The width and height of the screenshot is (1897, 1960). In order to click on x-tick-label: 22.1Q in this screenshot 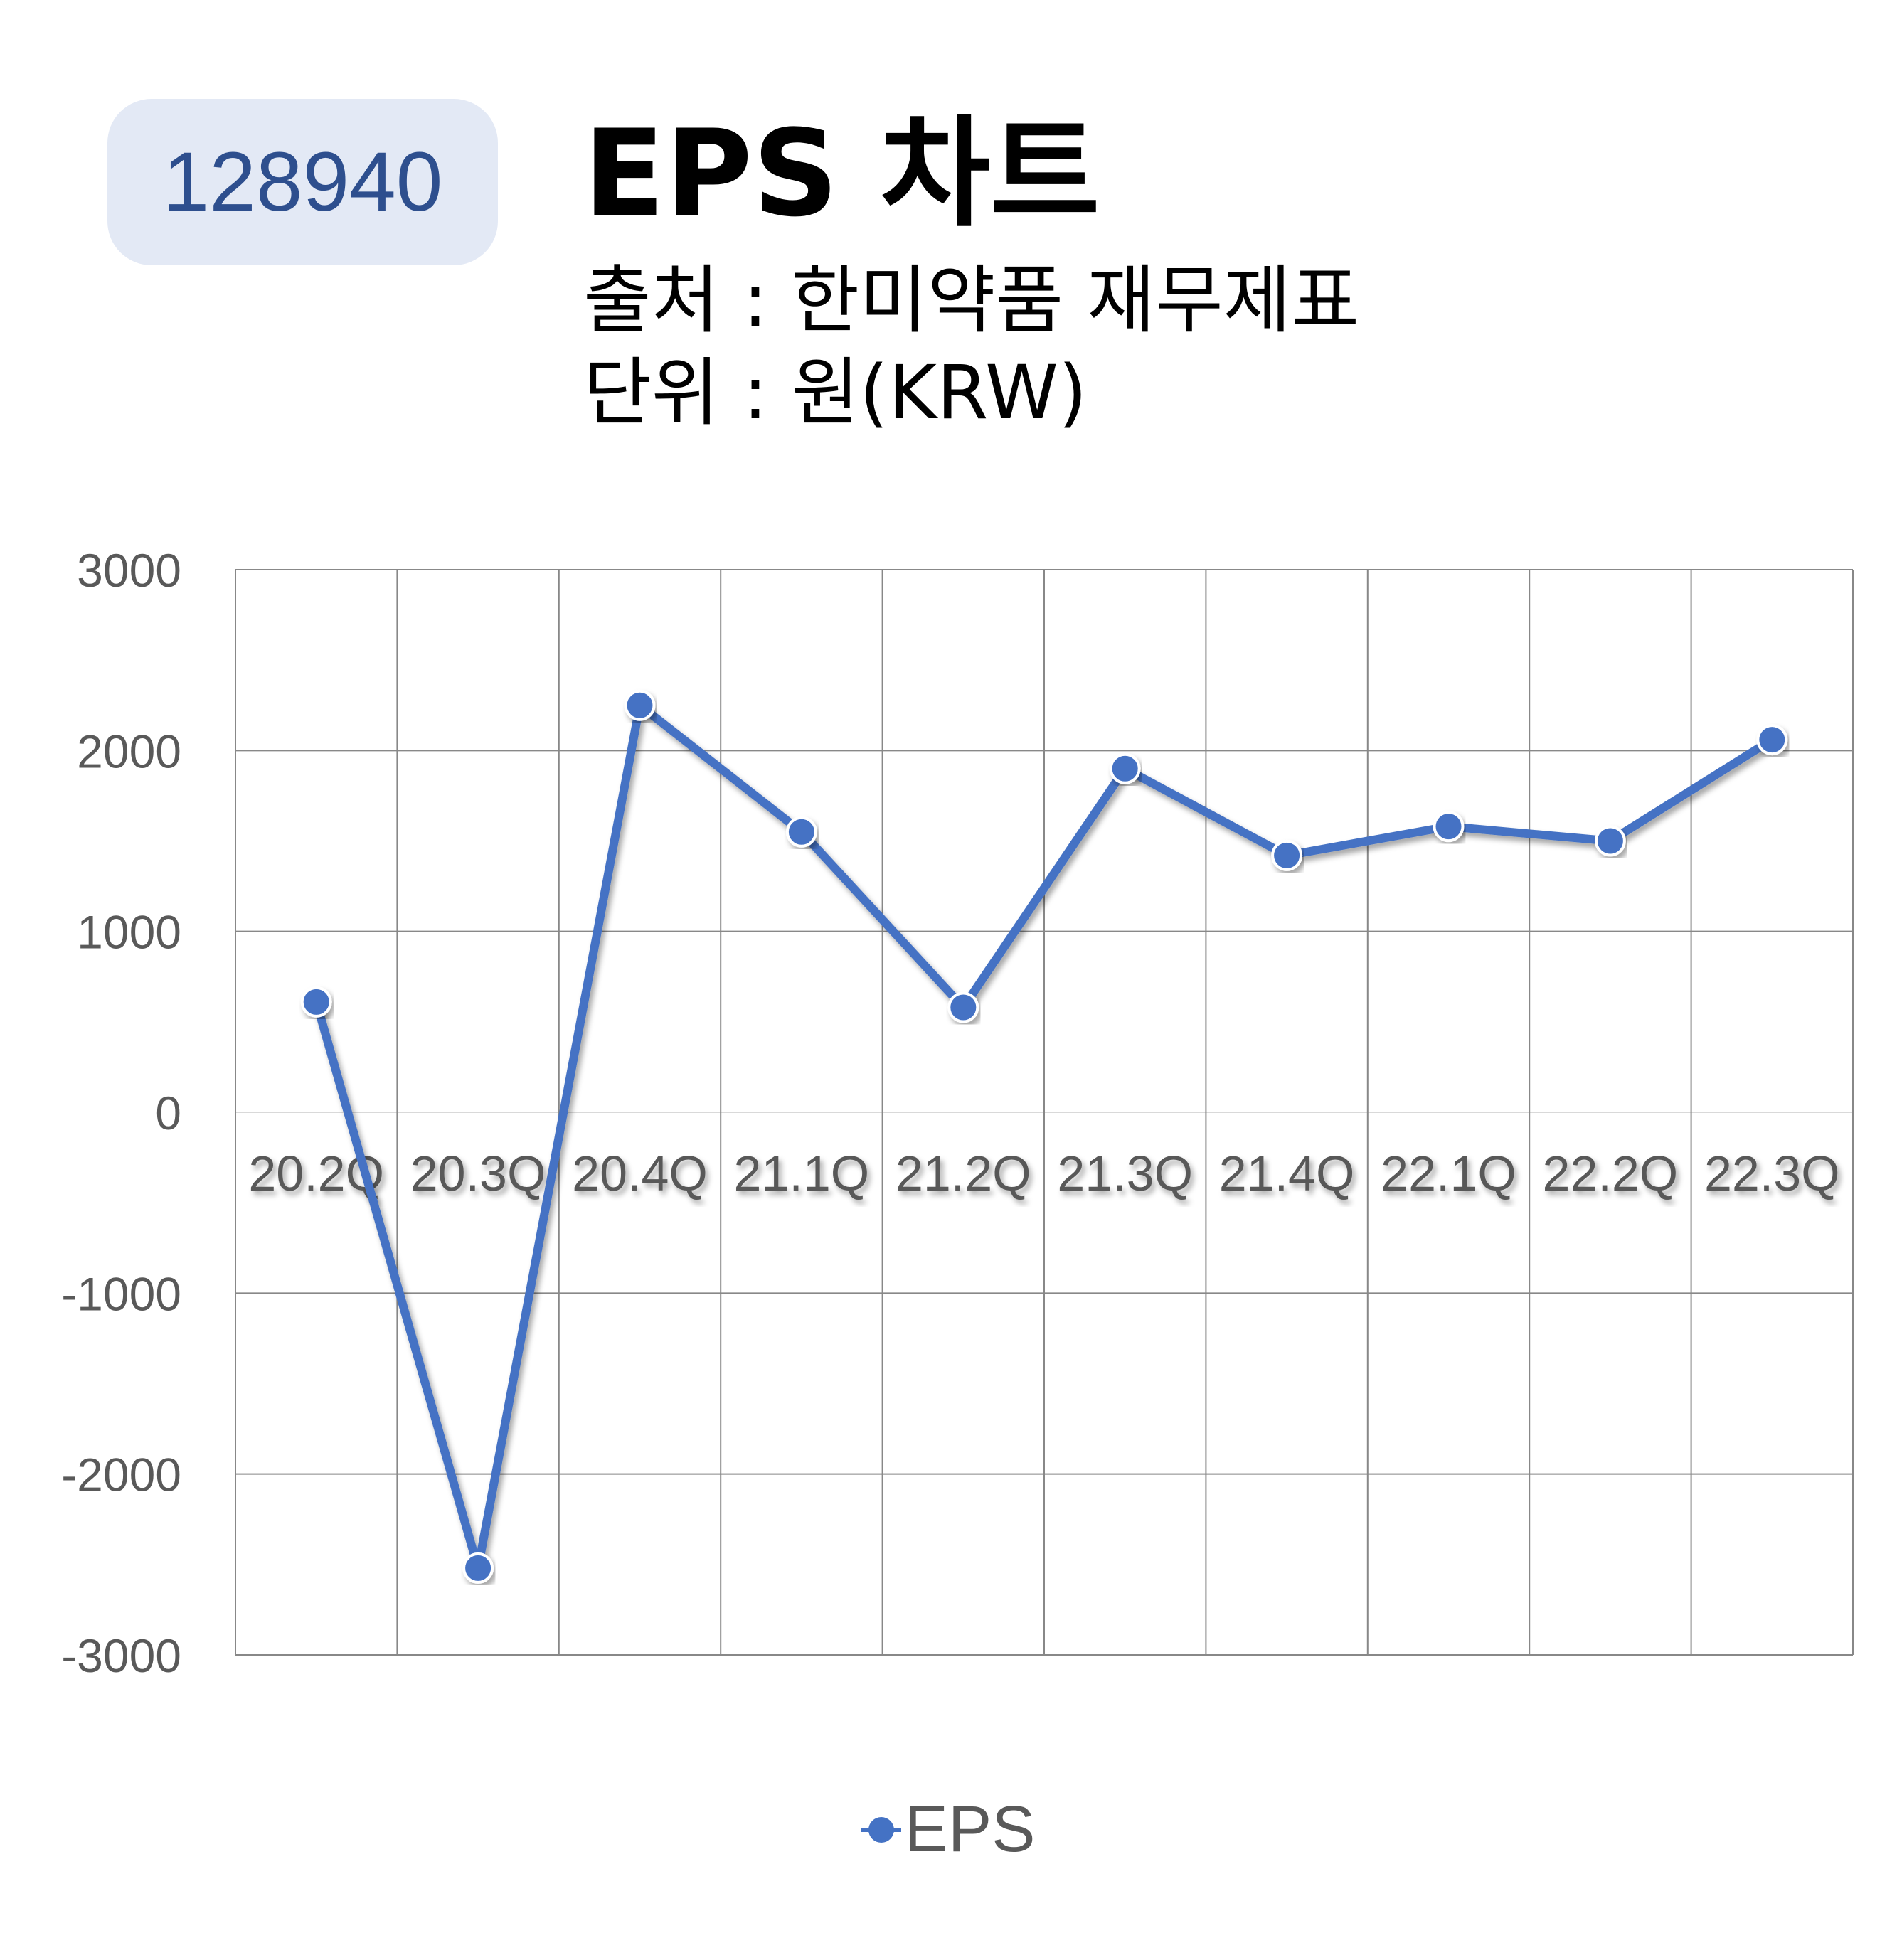, I will do `click(1449, 1173)`.